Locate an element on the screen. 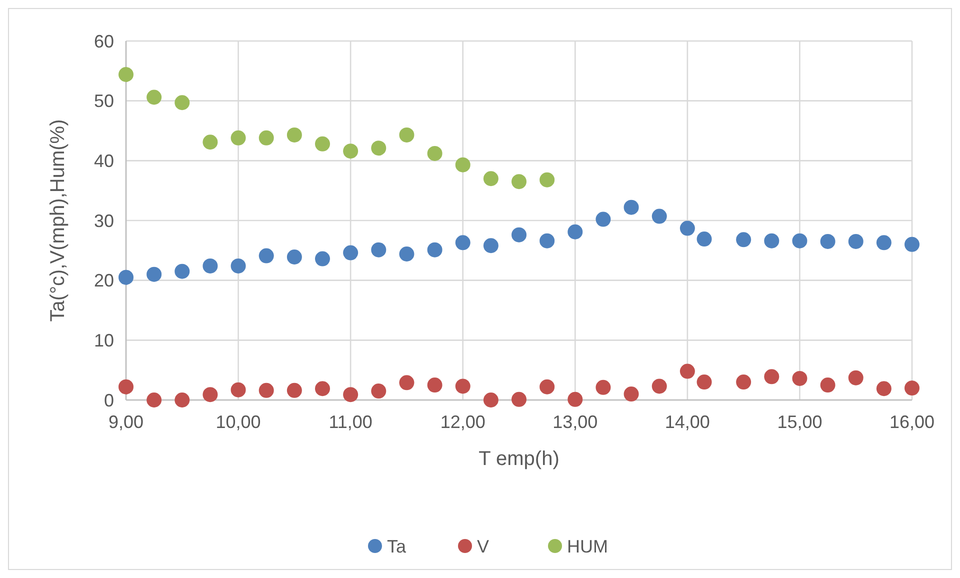 This screenshot has height=578, width=960. x-tick-label: 9,00 is located at coordinates (126, 422).